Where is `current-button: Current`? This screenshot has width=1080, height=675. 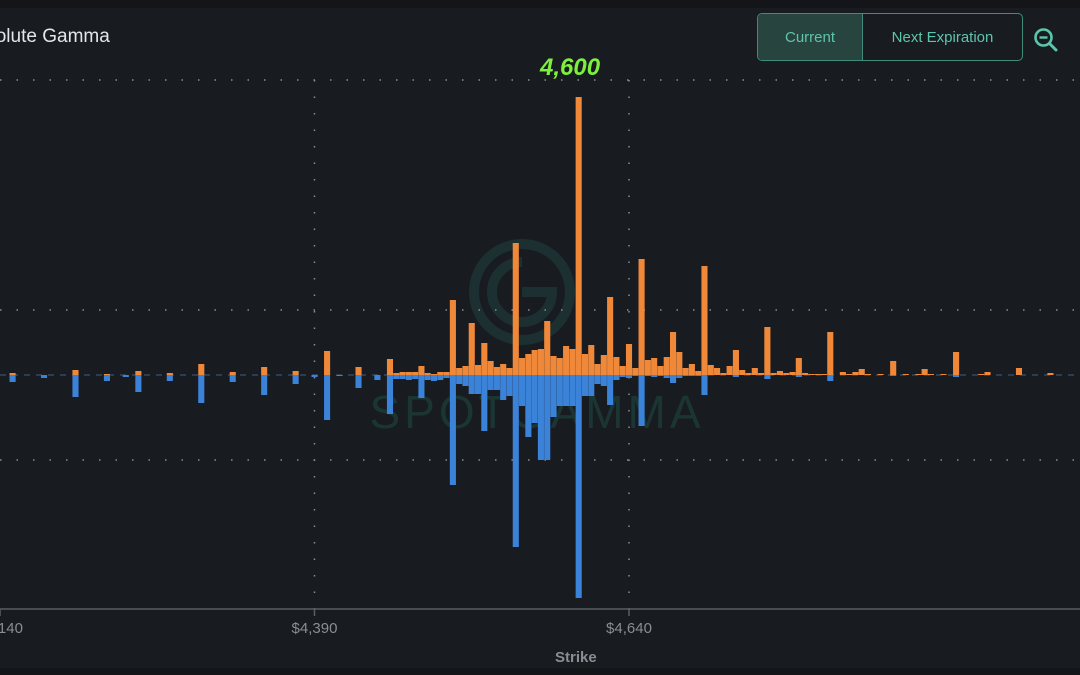
current-button: Current is located at coordinates (810, 37).